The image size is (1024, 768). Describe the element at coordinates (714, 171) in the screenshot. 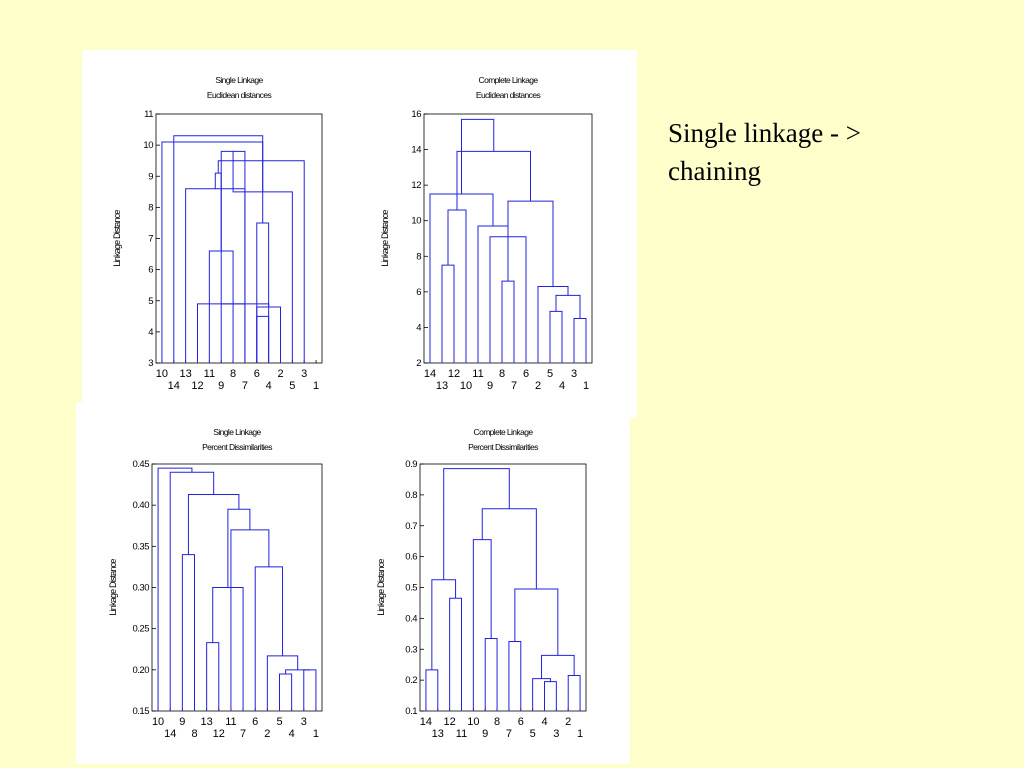

I see `slide-note-line-2: chaining` at that location.